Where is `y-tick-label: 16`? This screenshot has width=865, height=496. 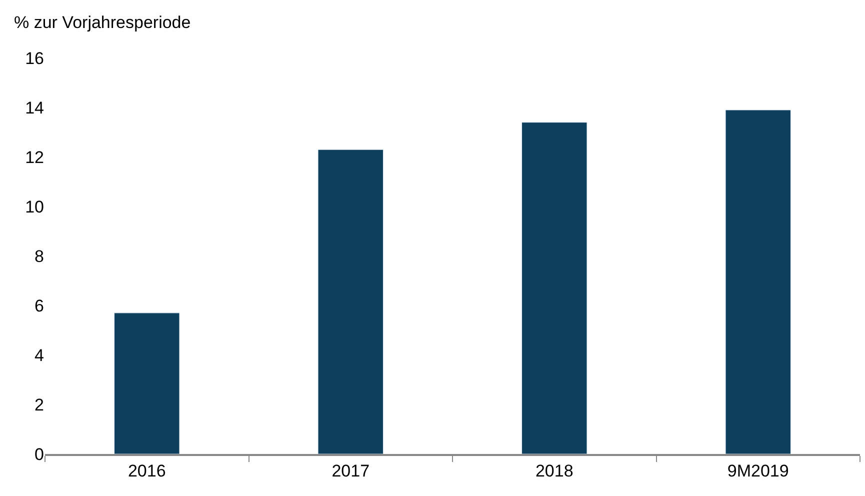 y-tick-label: 16 is located at coordinates (34, 58).